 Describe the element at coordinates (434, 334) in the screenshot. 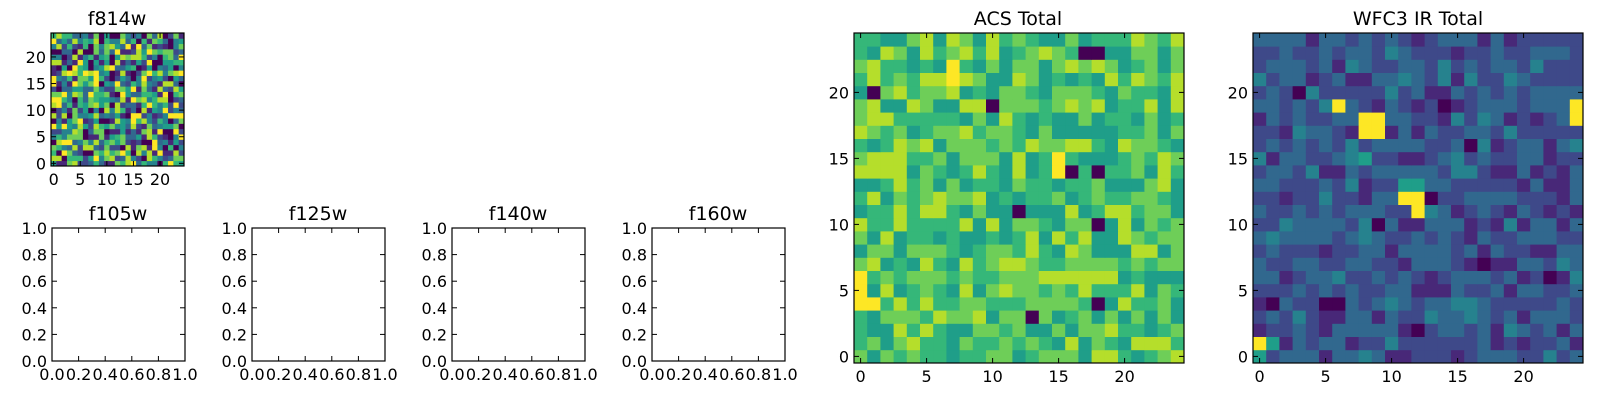

I see `y-tick-label: 0.2` at that location.